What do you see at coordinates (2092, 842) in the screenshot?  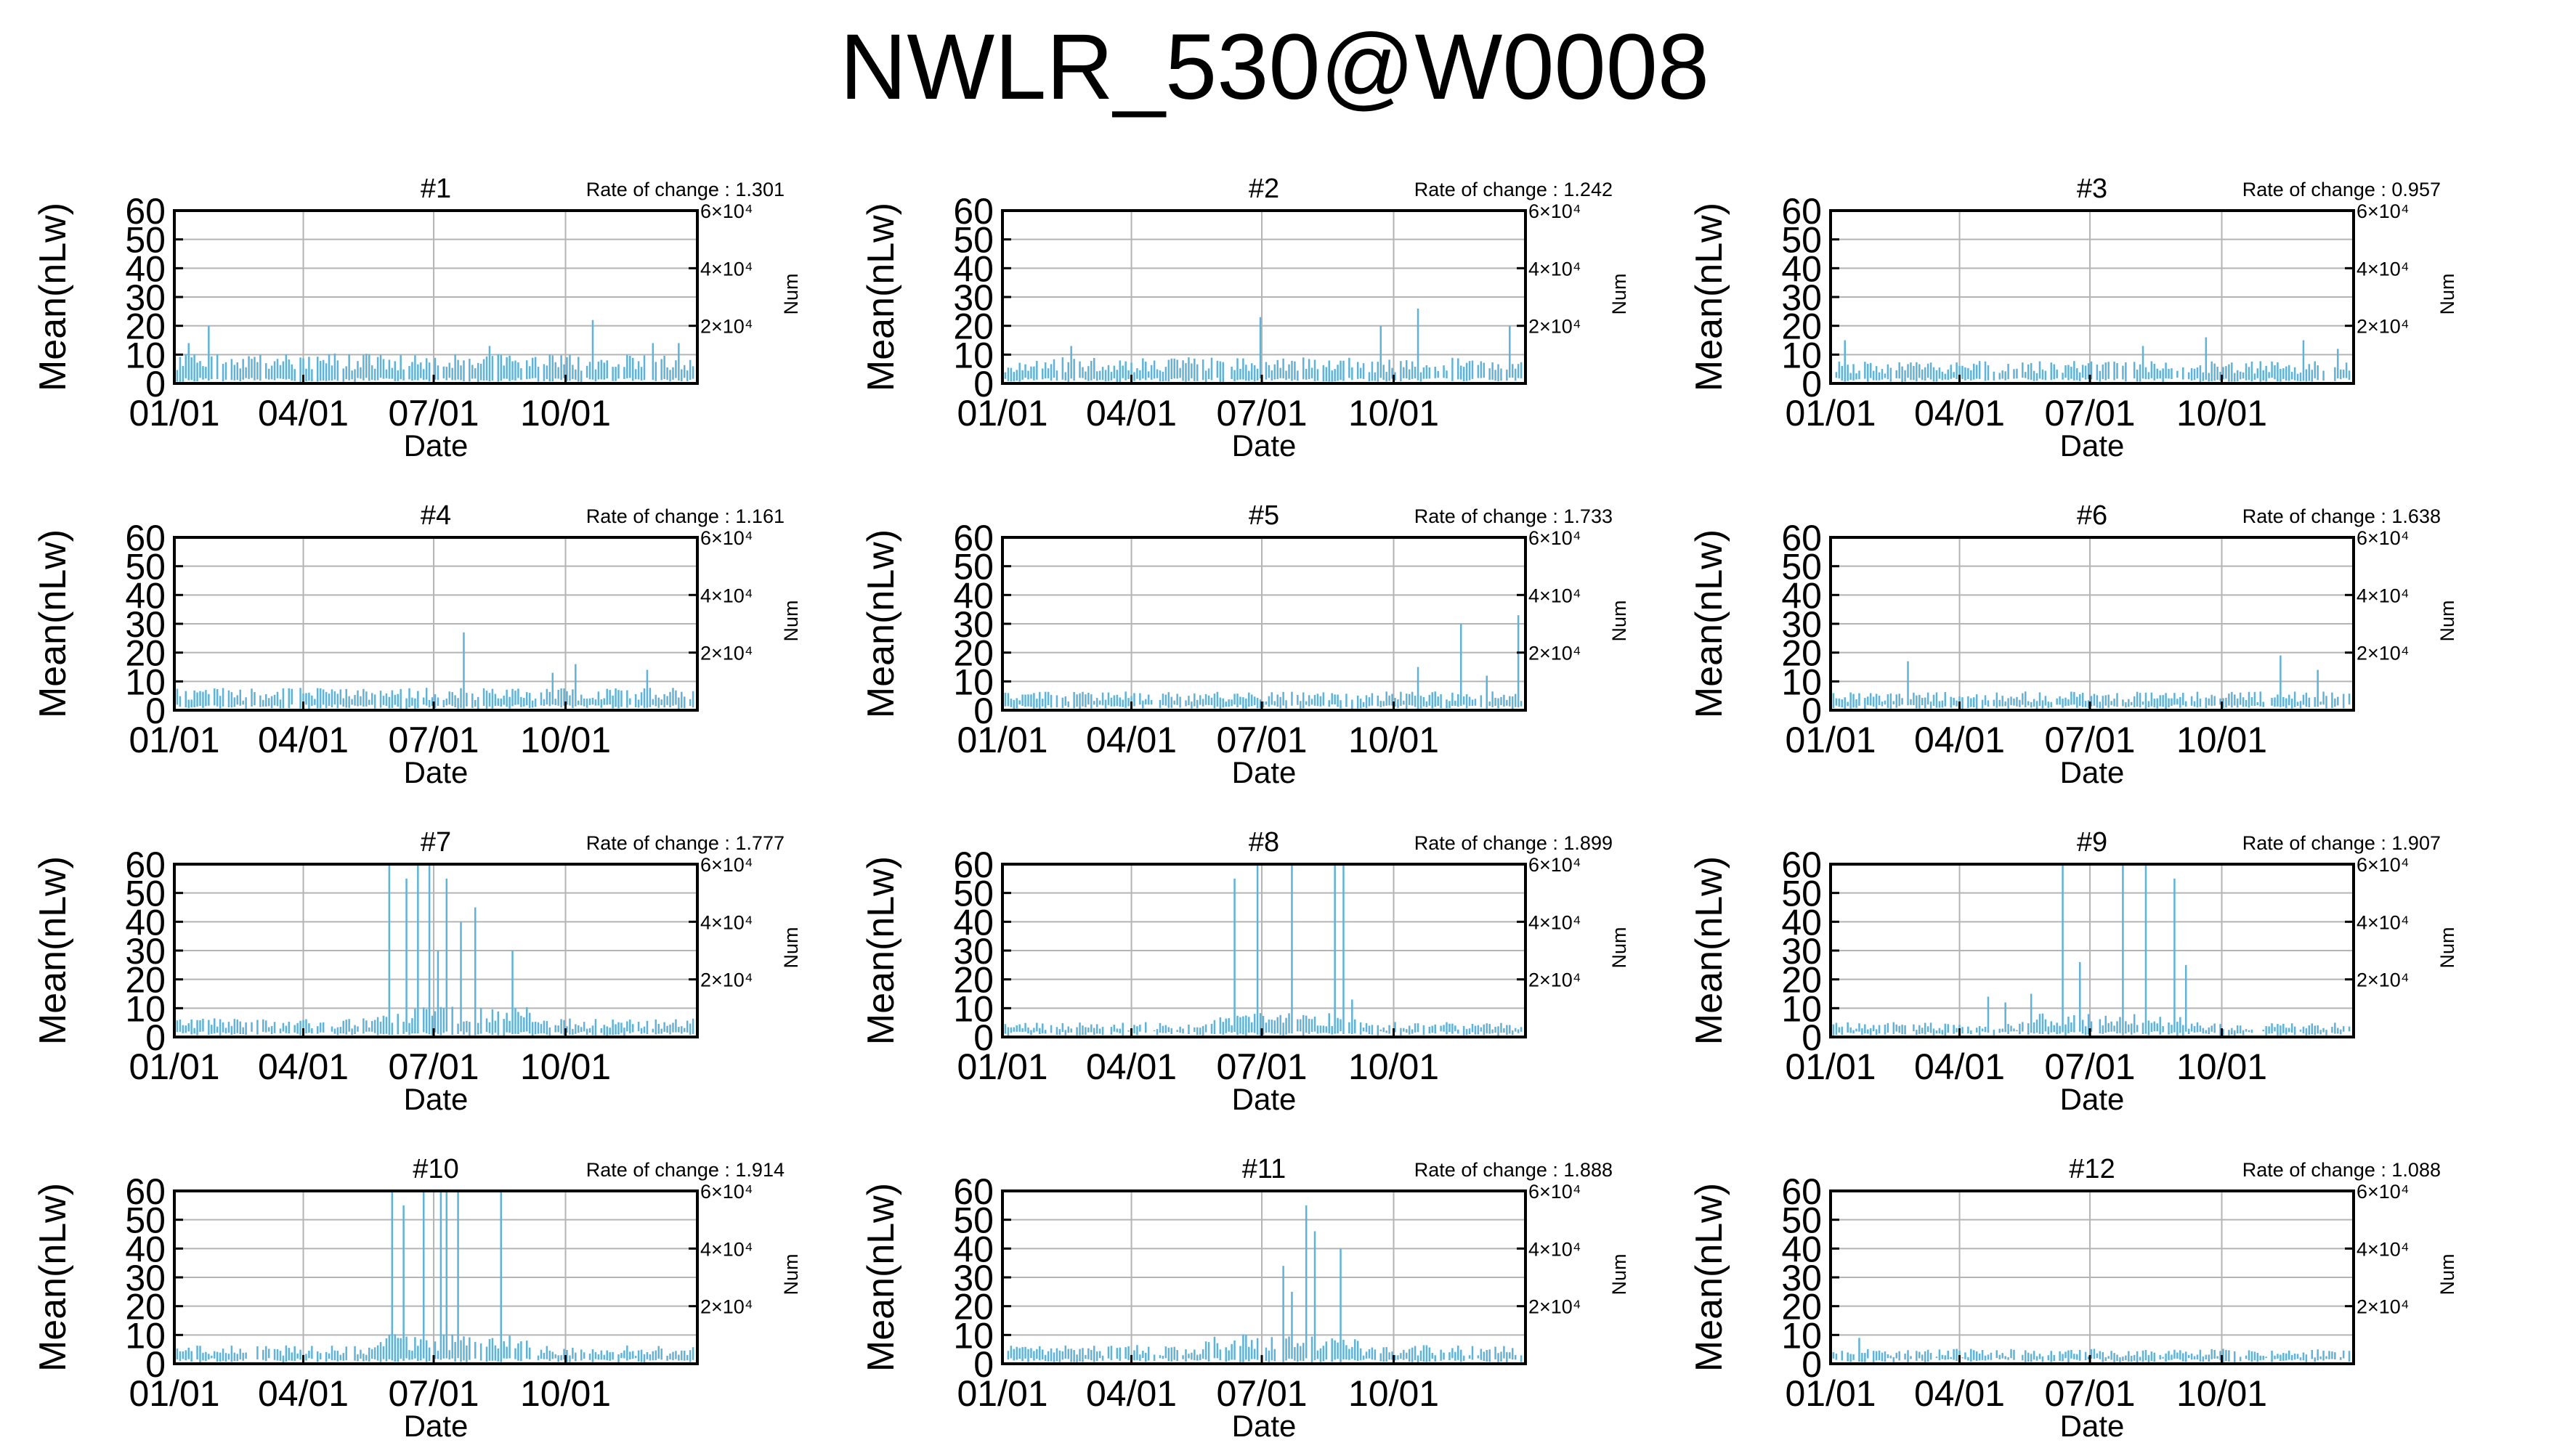 I see `panel-title: #9` at bounding box center [2092, 842].